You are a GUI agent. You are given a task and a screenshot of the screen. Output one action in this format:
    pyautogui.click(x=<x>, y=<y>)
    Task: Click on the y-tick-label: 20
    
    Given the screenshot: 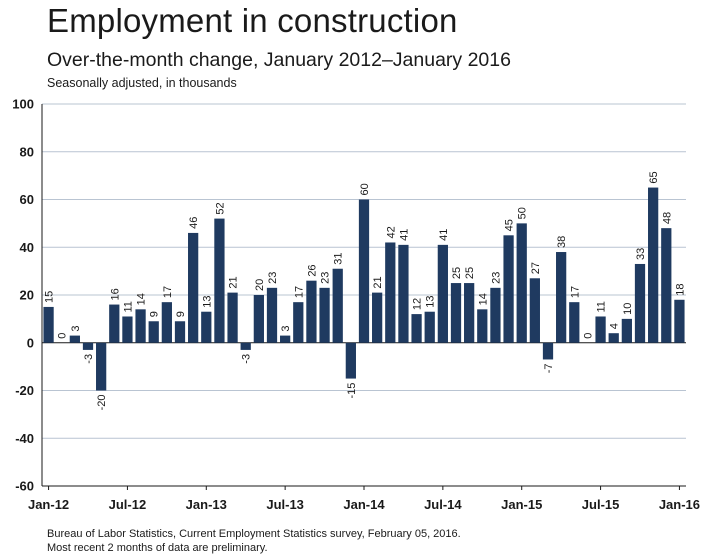 What is the action you would take?
    pyautogui.click(x=27, y=295)
    